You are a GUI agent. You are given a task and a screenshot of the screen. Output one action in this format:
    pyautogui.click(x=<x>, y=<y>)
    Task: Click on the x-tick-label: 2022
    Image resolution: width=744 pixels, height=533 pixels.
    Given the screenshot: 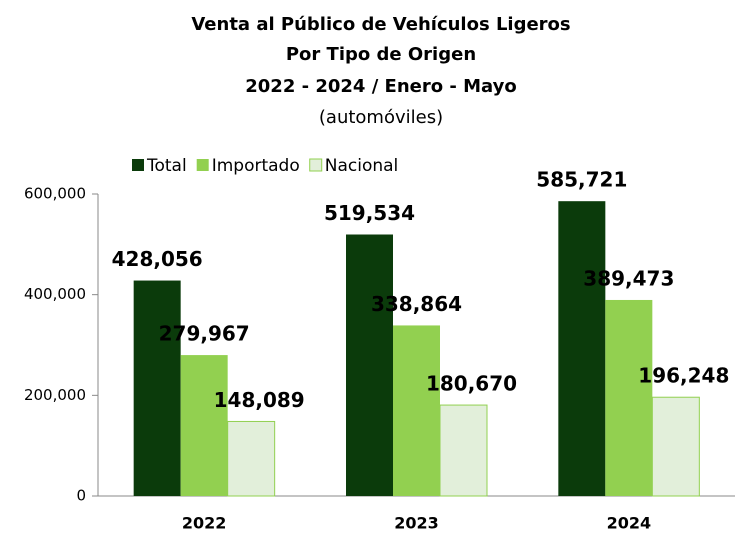 What is the action you would take?
    pyautogui.click(x=204, y=523)
    